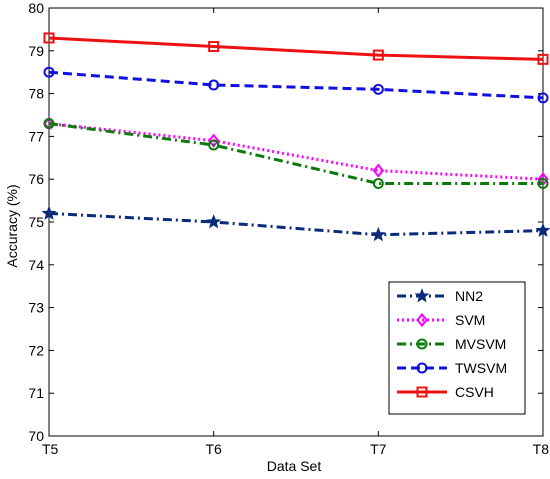 This screenshot has width=550, height=479. Describe the element at coordinates (36, 8) in the screenshot. I see `y-tick-label-80: 80` at that location.